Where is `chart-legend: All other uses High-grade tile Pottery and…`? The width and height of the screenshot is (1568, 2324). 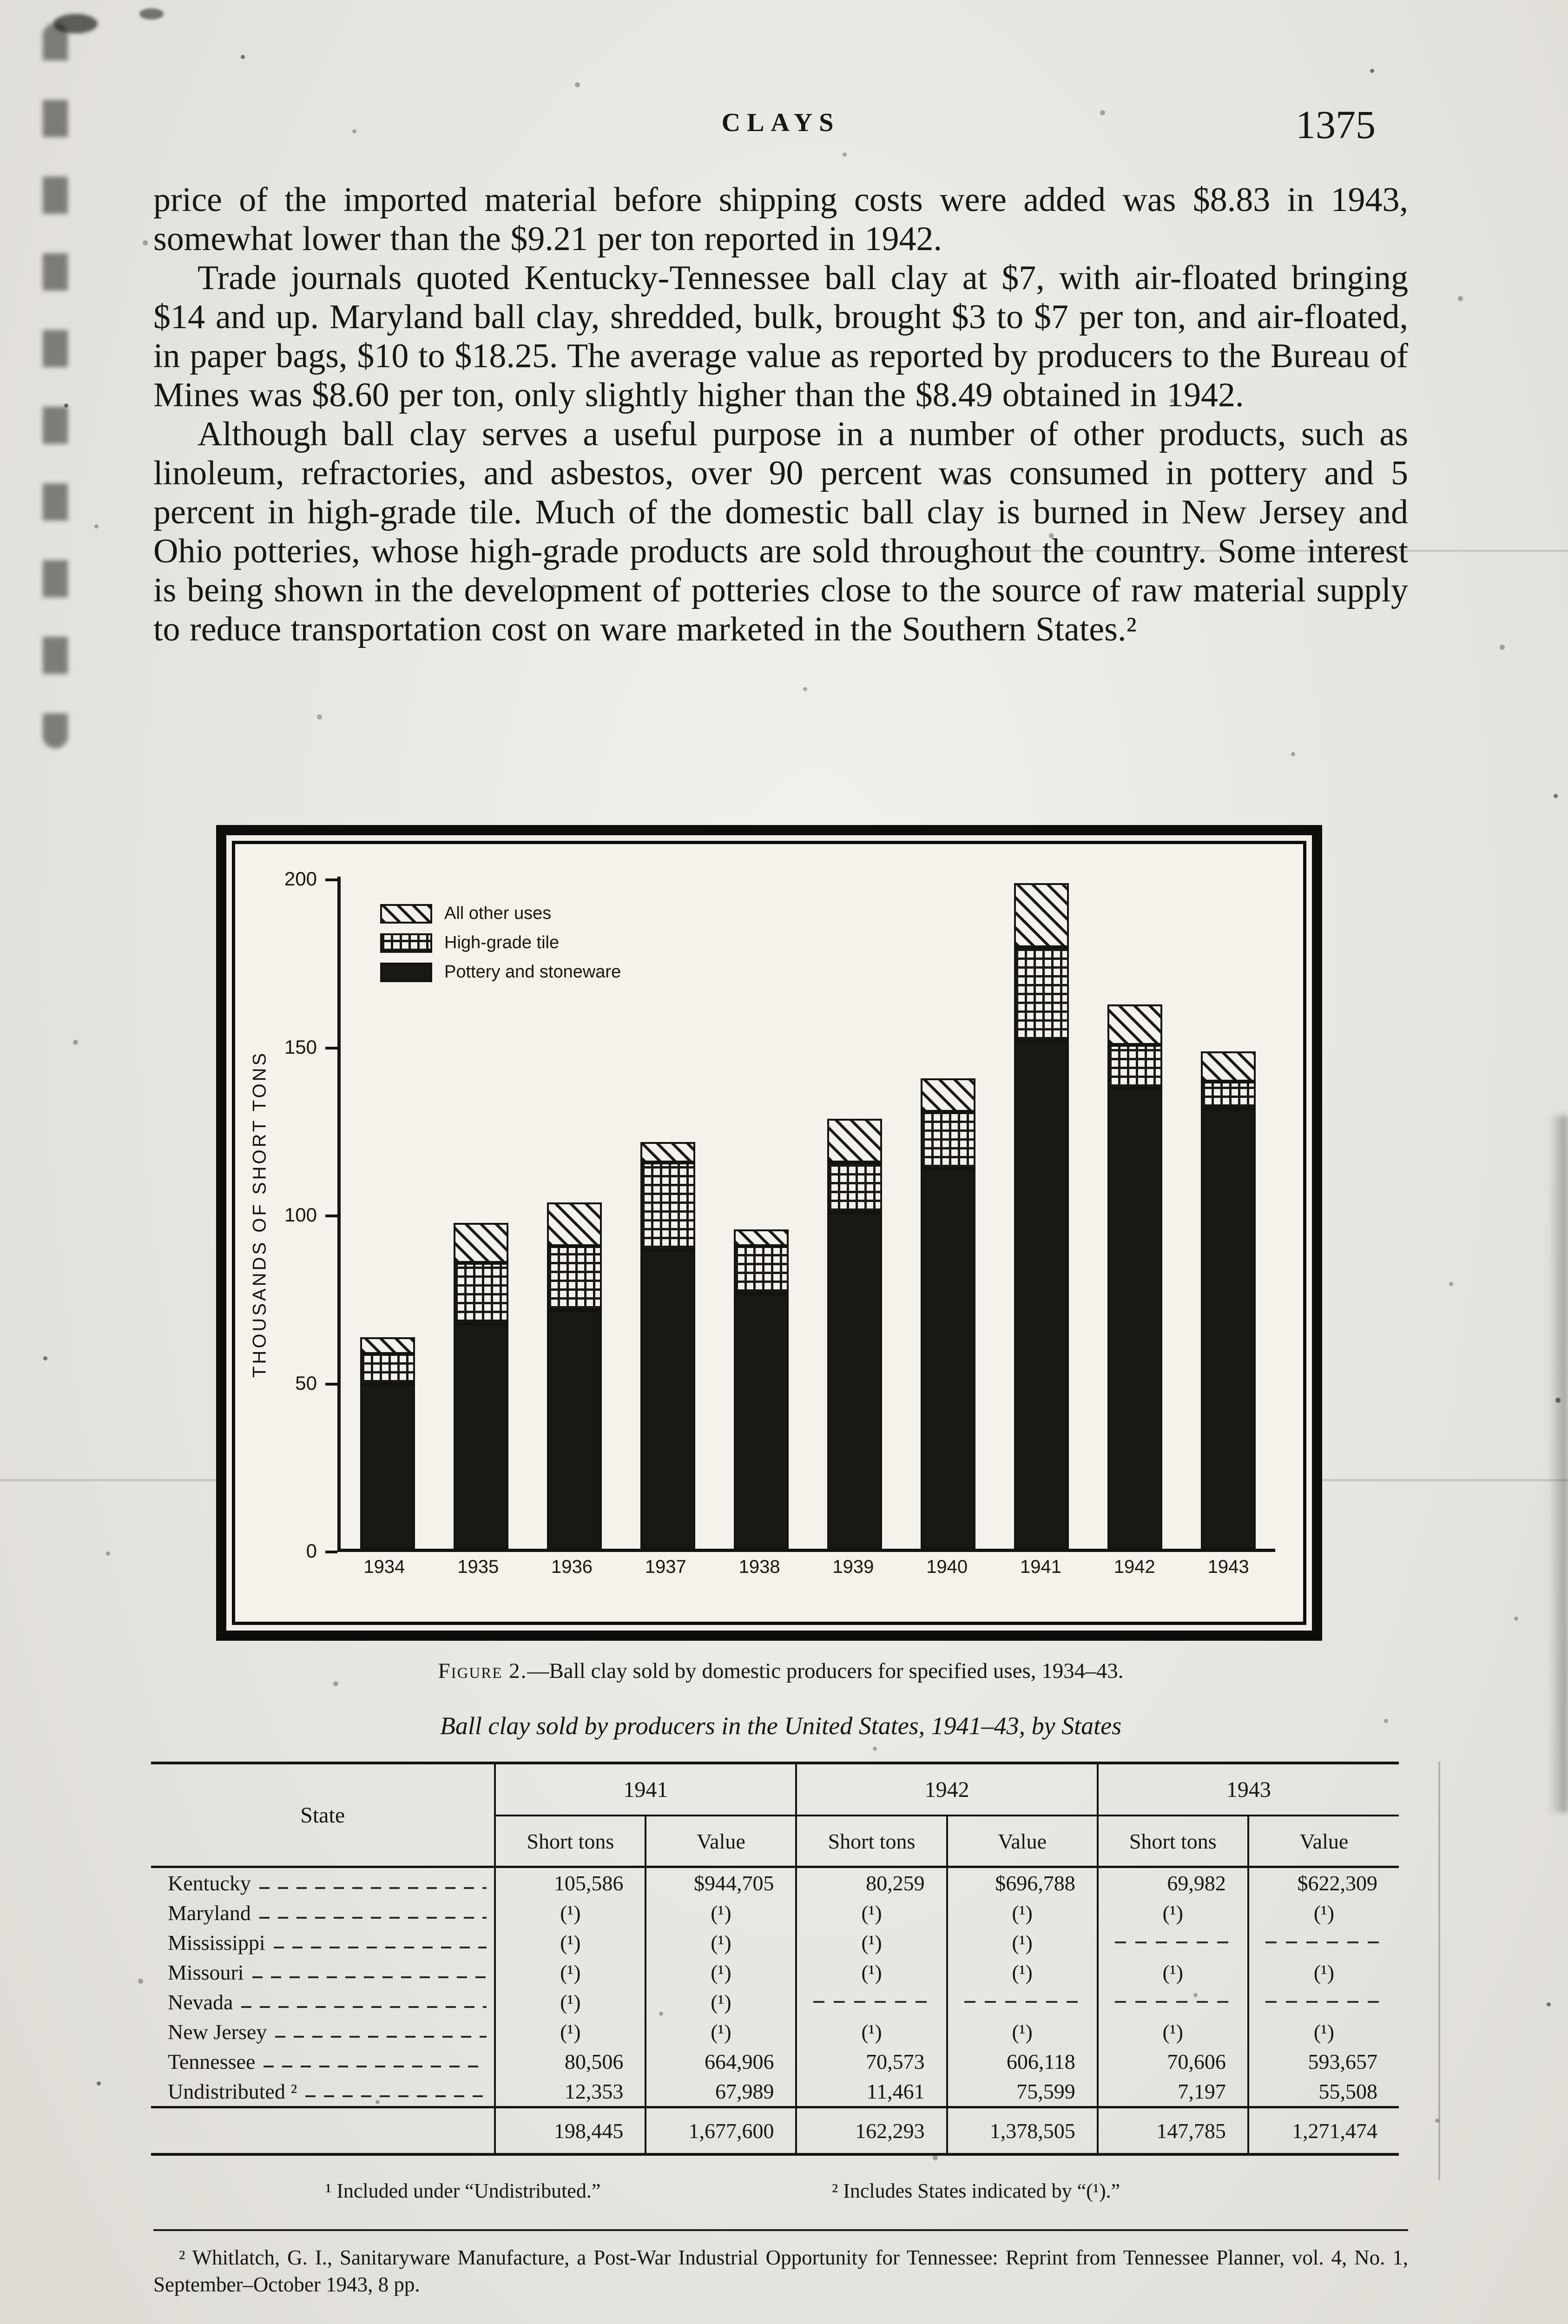 chart-legend: All other uses High-grade tile Pottery and… is located at coordinates (500, 947).